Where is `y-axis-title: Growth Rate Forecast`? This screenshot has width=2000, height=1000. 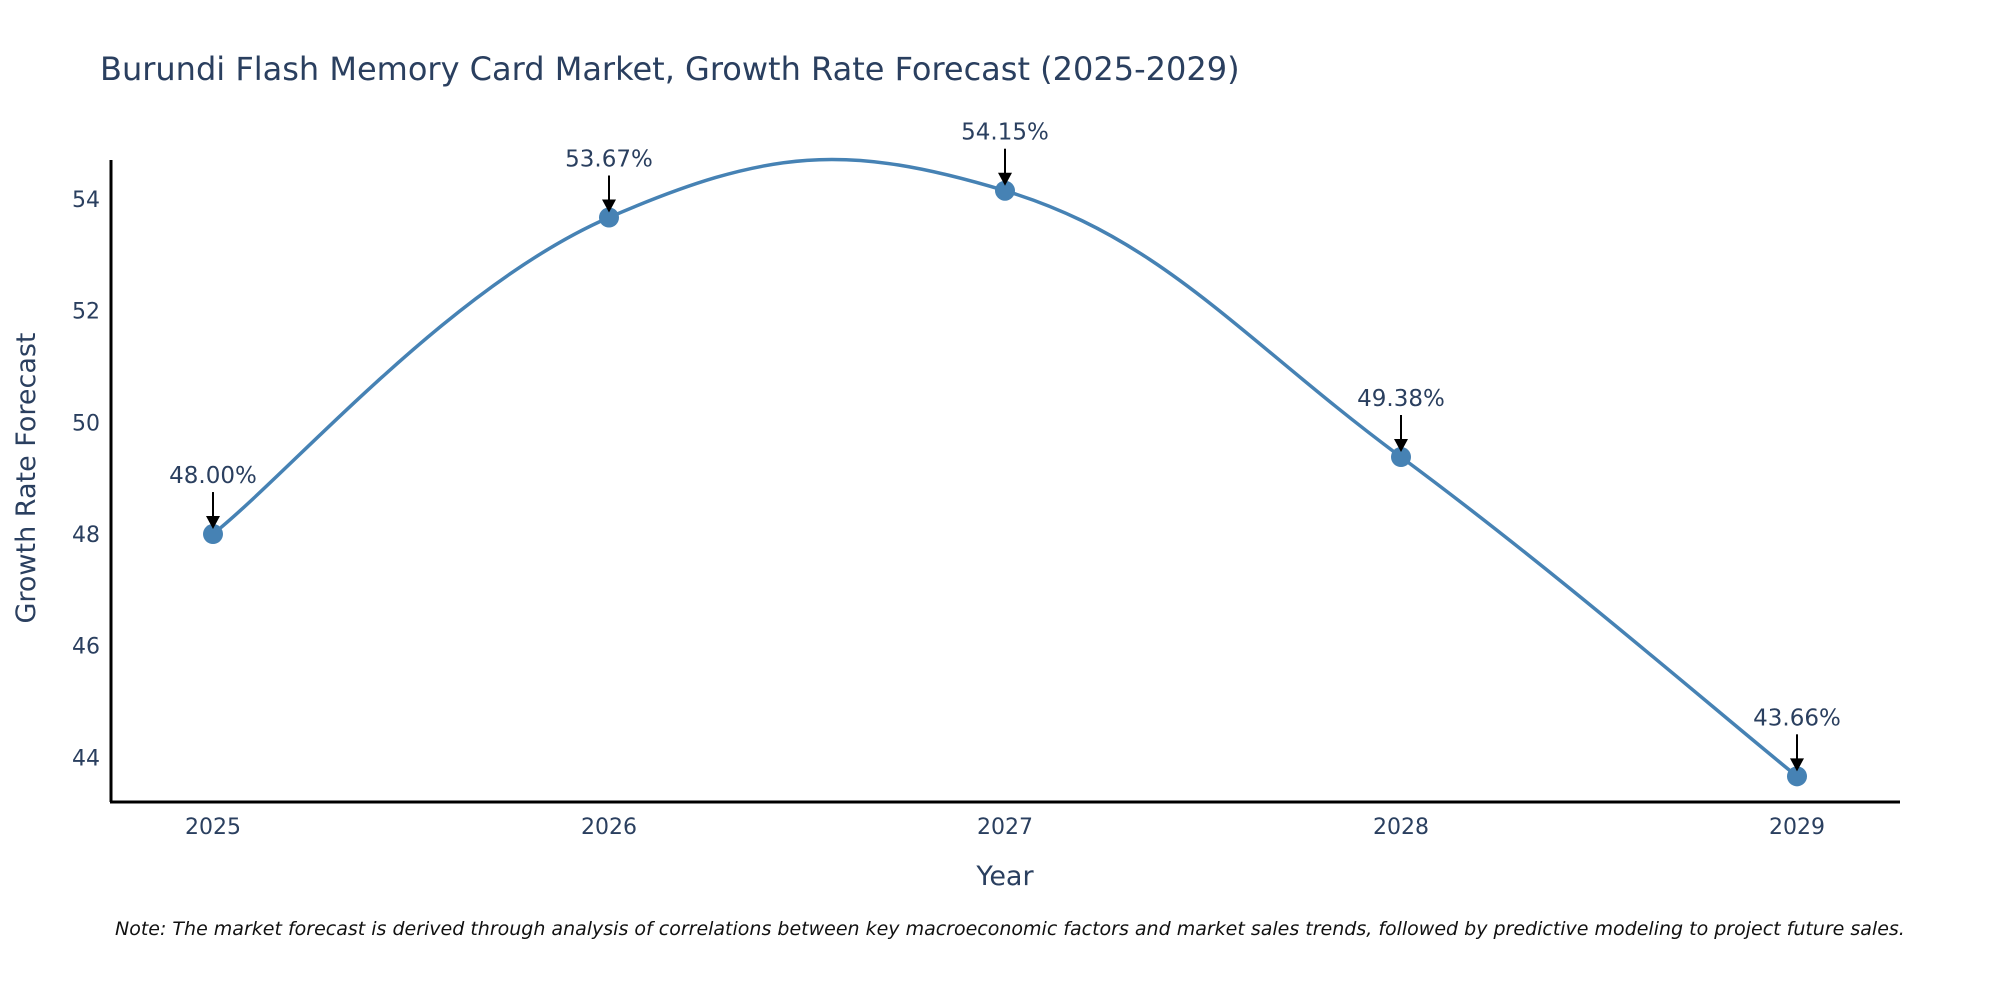
y-axis-title: Growth Rate Forecast is located at coordinates (26, 477).